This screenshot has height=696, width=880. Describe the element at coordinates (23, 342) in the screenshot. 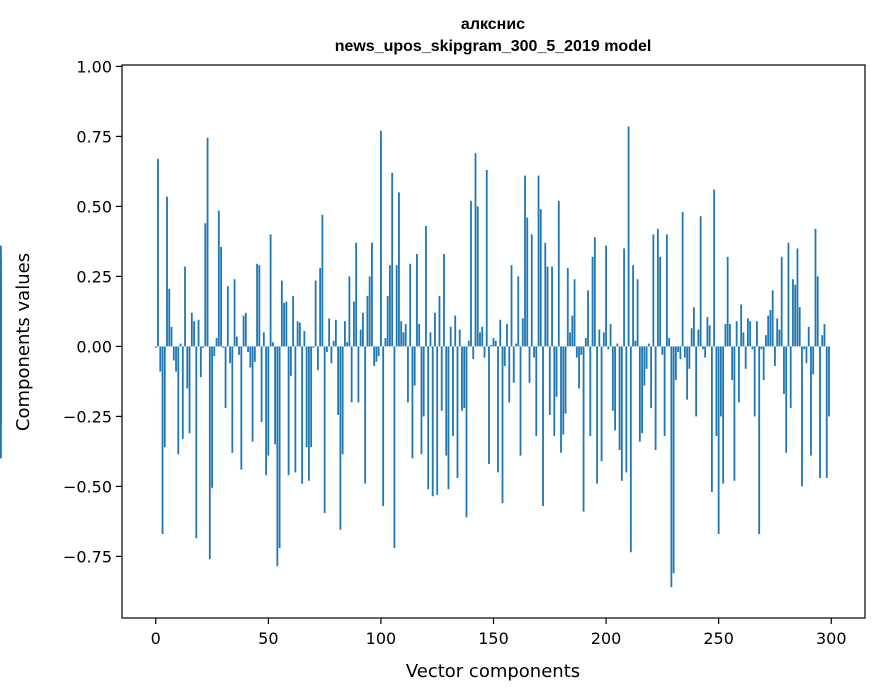

I see `y-axis-label: Components values` at that location.